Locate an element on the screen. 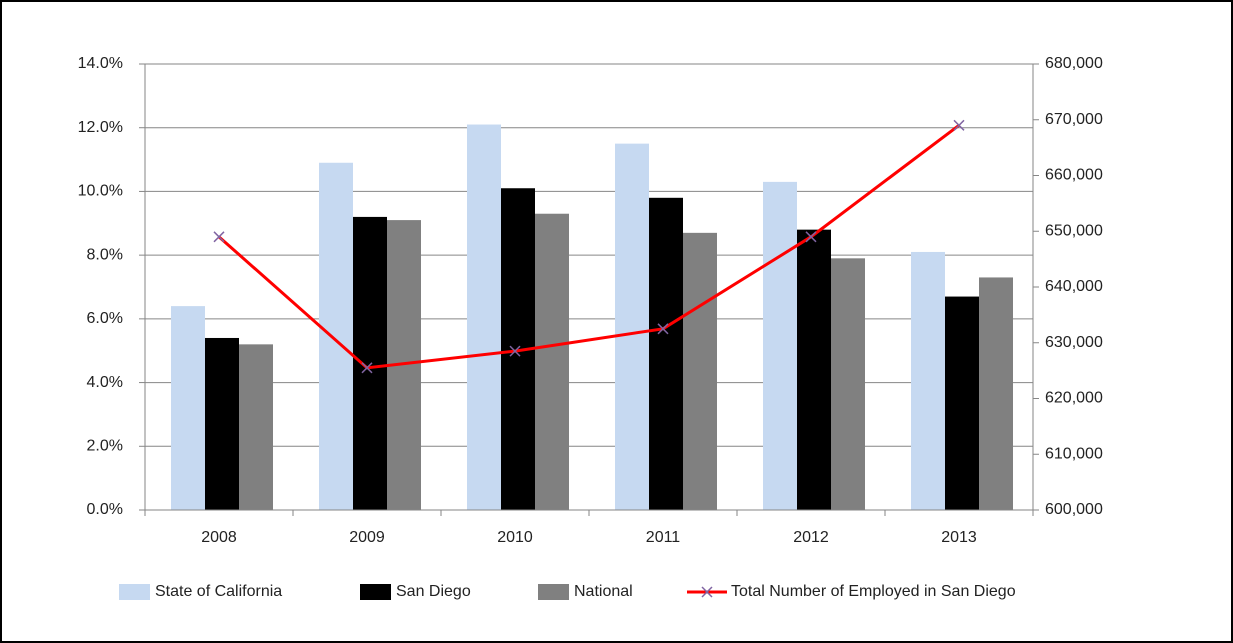  x-tick-label: 2010 is located at coordinates (515, 537).